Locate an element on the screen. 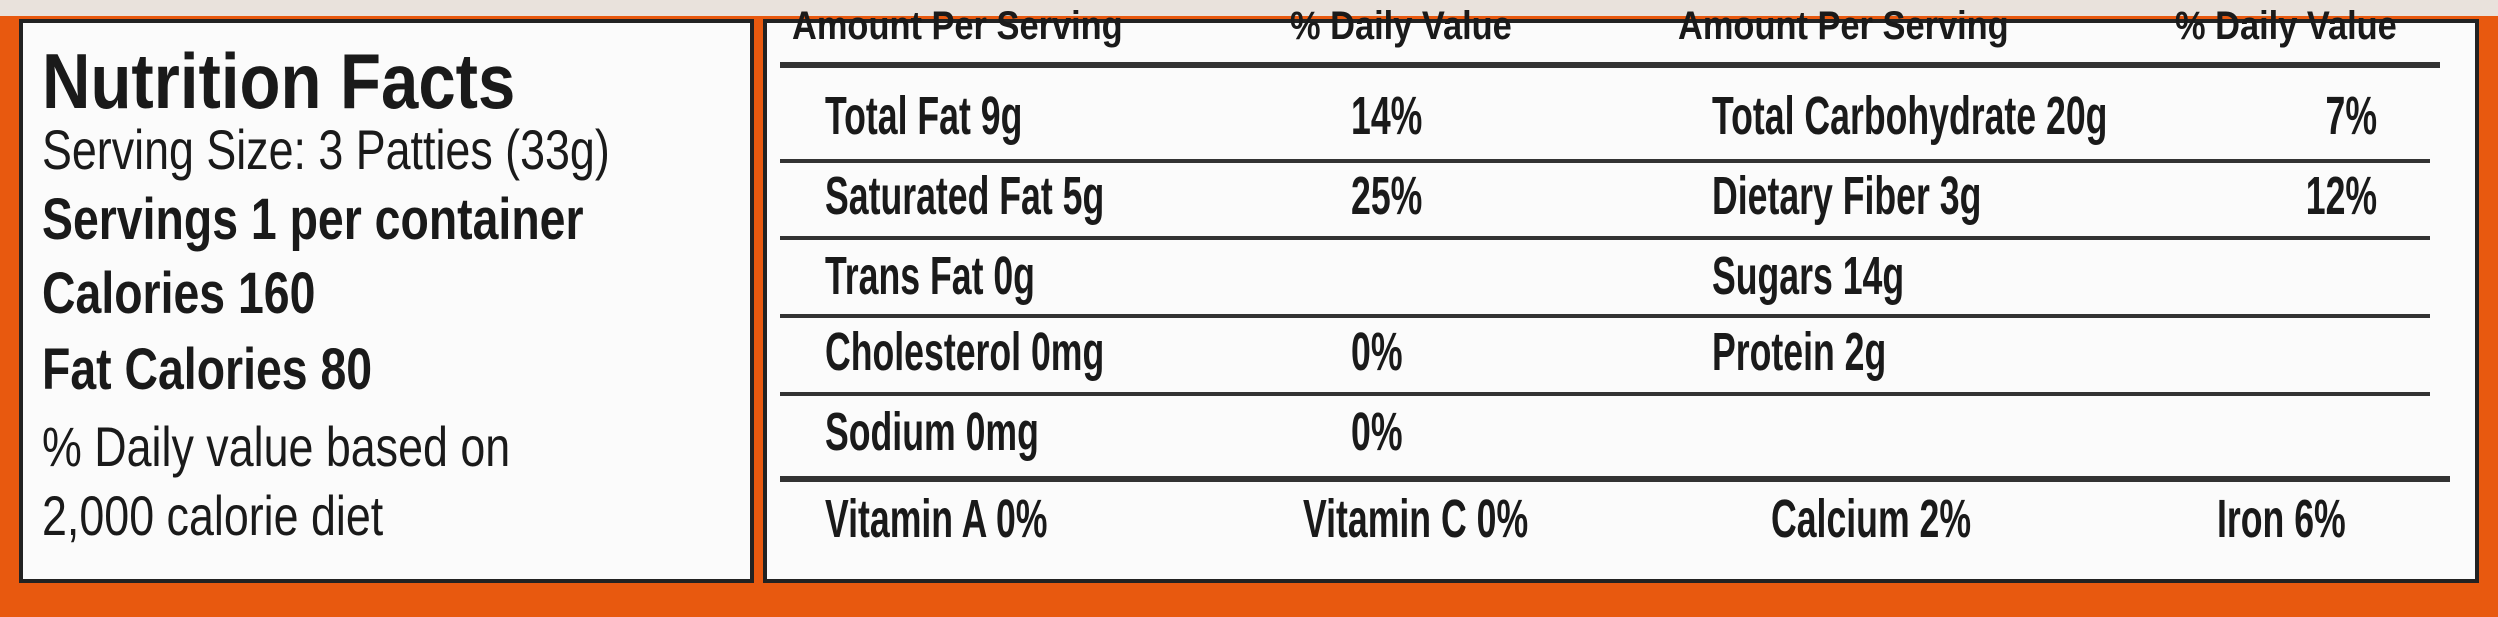  nutrient-name: Protein 2g is located at coordinates (1799, 352).